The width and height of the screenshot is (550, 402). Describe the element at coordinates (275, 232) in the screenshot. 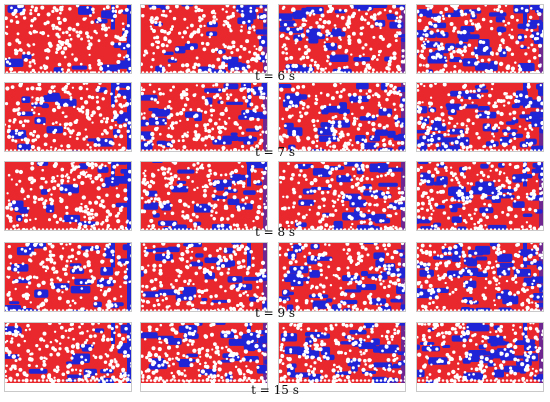

I see `time-caption: t = 8 s` at that location.